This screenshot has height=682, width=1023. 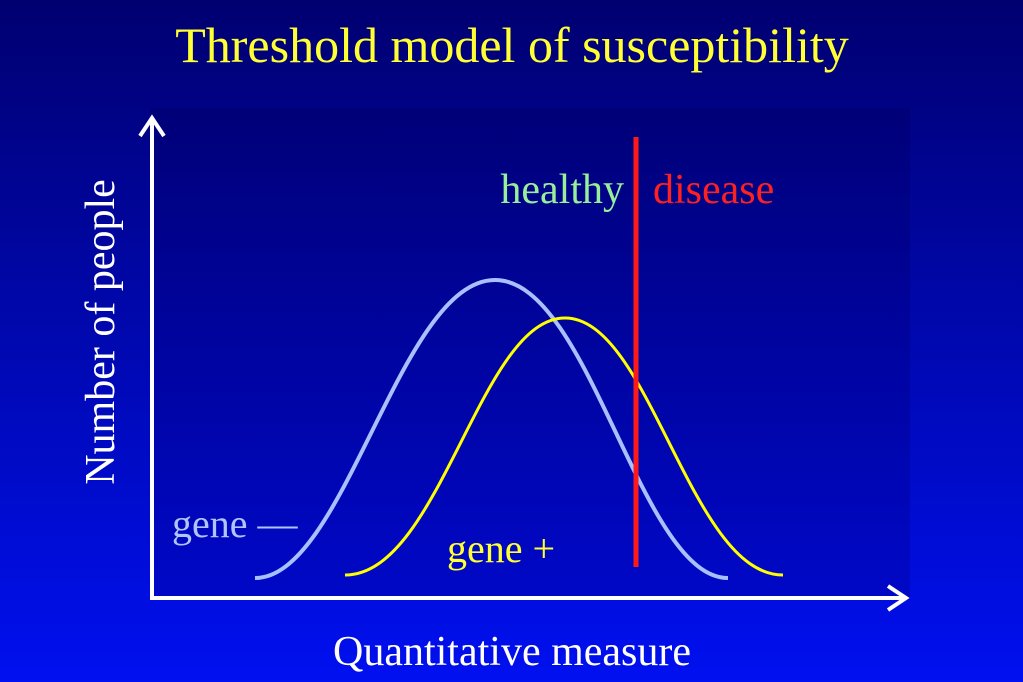 What do you see at coordinates (512, 652) in the screenshot?
I see `x-axis-label: Quantitative measure` at bounding box center [512, 652].